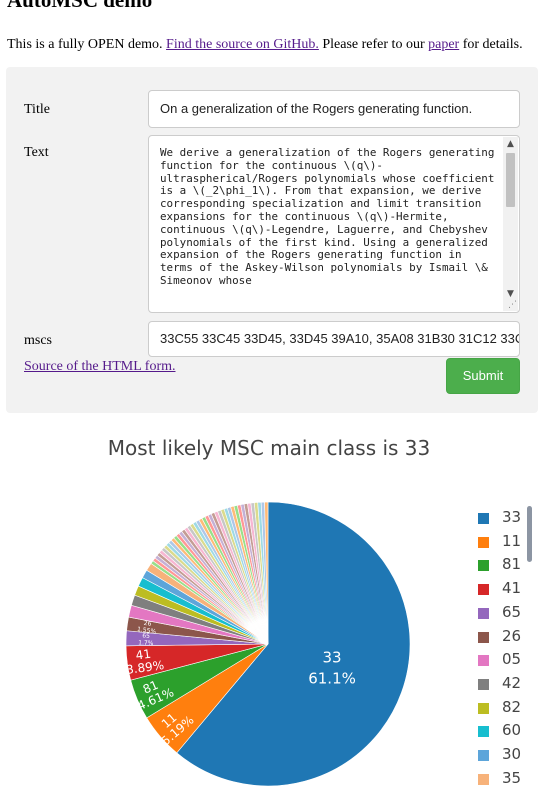 The image size is (538, 789). What do you see at coordinates (147, 631) in the screenshot?
I see `svg-text: 1.55%` at bounding box center [147, 631].